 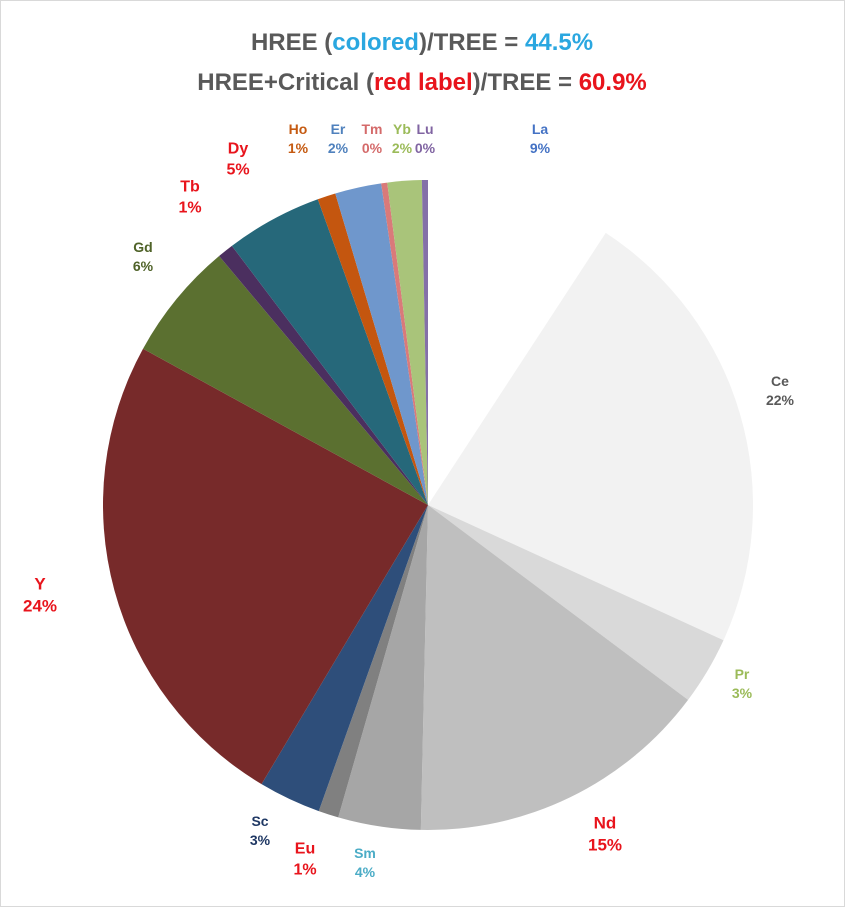 What do you see at coordinates (238, 149) in the screenshot?
I see `slice-label-name: Dy` at bounding box center [238, 149].